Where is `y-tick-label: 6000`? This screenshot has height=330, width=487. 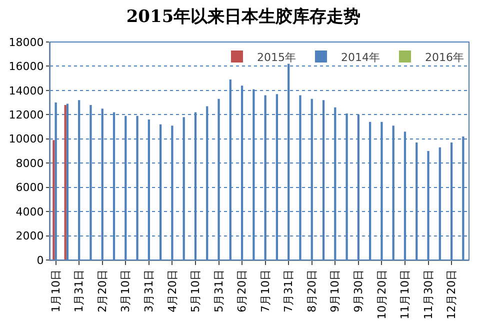
y-tick-label: 6000 is located at coordinates (30, 187).